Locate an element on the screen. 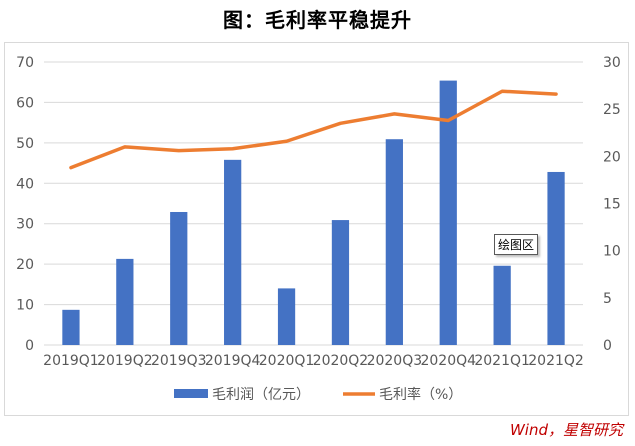  x-tick-label: 2021Q1 is located at coordinates (502, 361).